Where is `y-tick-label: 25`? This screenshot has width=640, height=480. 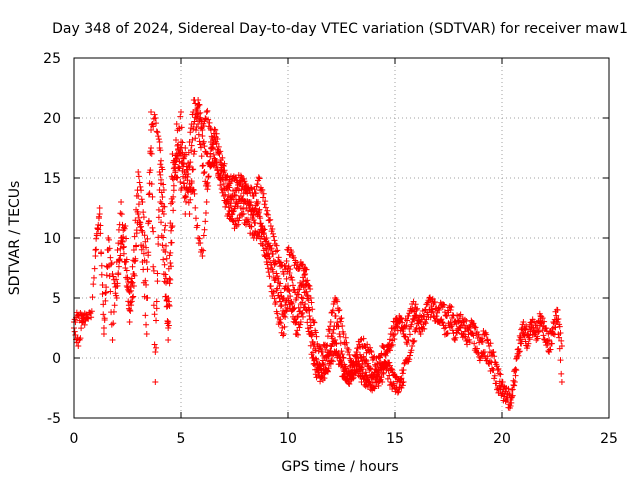
y-tick-label: 25 is located at coordinates (52, 59).